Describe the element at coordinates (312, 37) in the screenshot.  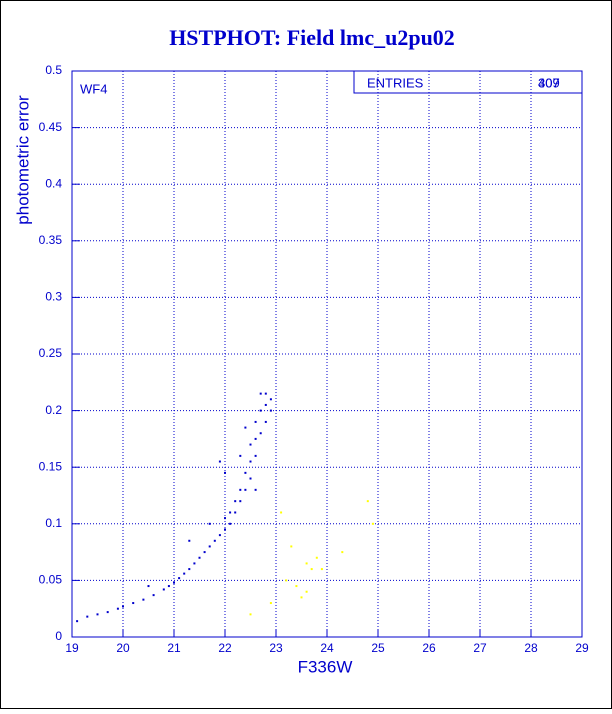
I see `chart-title: HSTPHOT: Field lmc_u2pu02` at that location.